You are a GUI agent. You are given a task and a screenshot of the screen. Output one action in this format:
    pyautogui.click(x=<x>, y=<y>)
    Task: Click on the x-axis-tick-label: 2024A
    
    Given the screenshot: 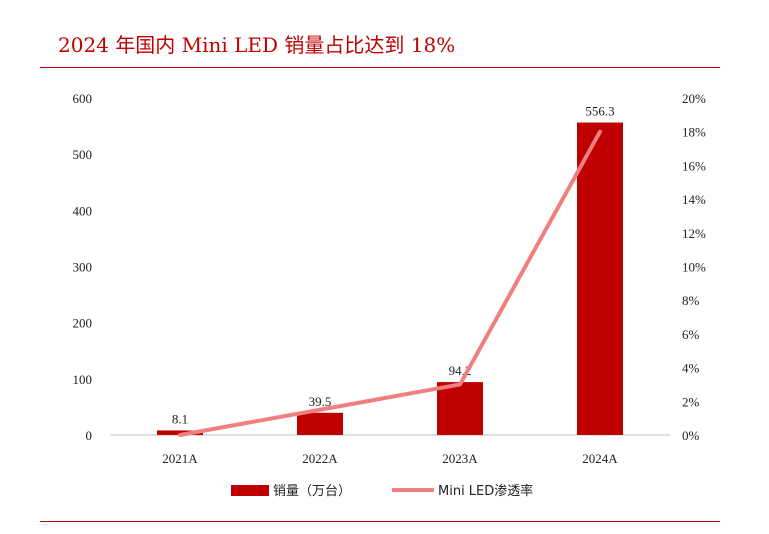 What is the action you would take?
    pyautogui.click(x=600, y=458)
    